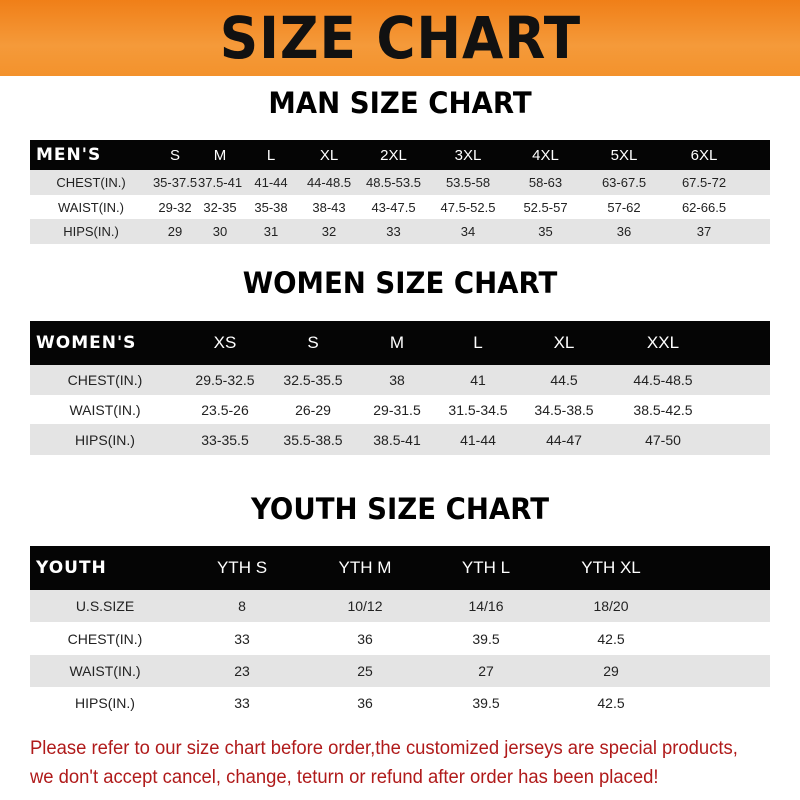 Image resolution: width=800 pixels, height=800 pixels. What do you see at coordinates (704, 155) in the screenshot?
I see `size-header: 6XL` at bounding box center [704, 155].